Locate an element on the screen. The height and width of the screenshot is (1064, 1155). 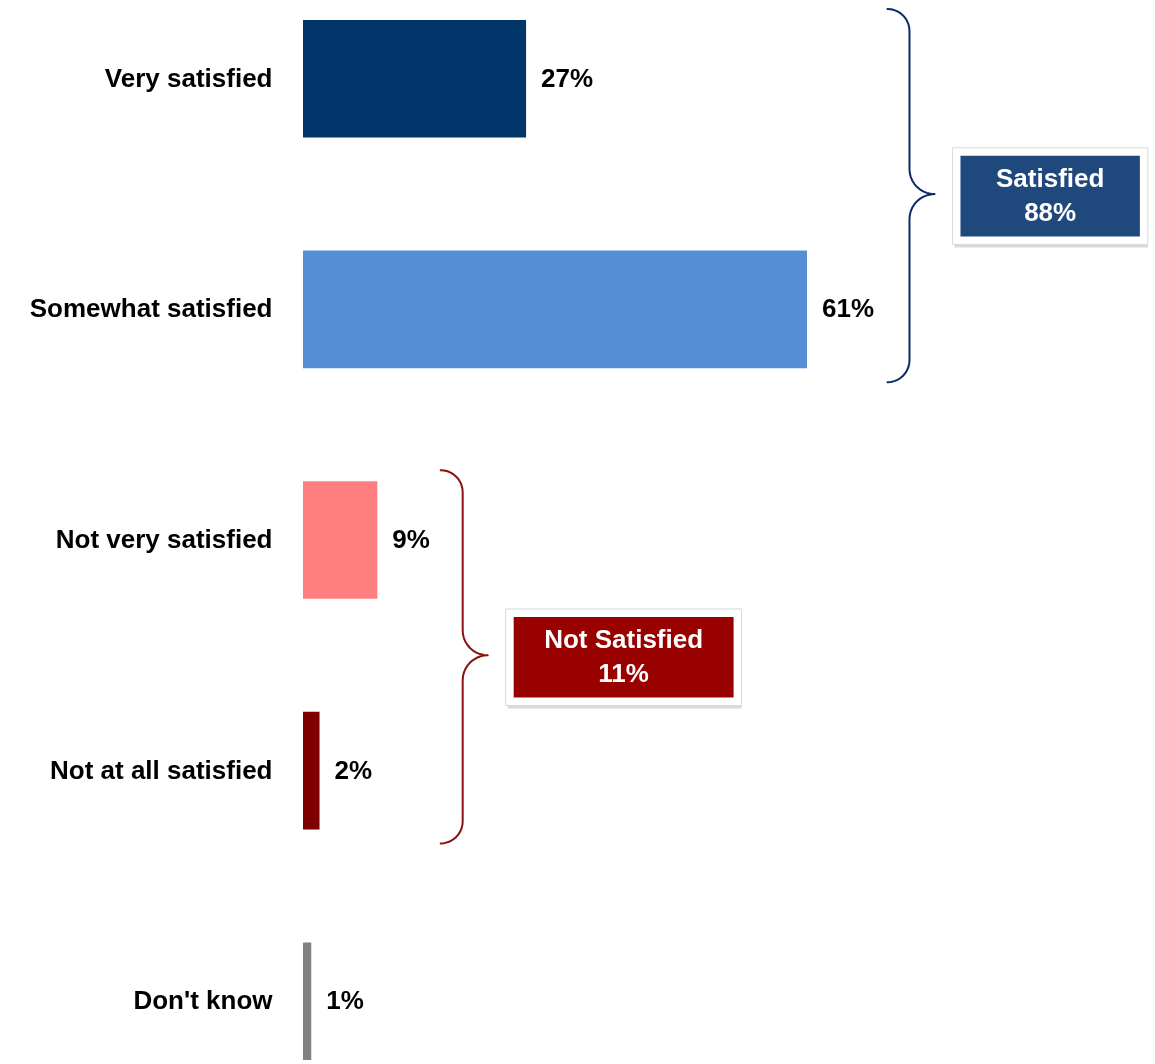
data-label: 1% is located at coordinates (345, 1000).